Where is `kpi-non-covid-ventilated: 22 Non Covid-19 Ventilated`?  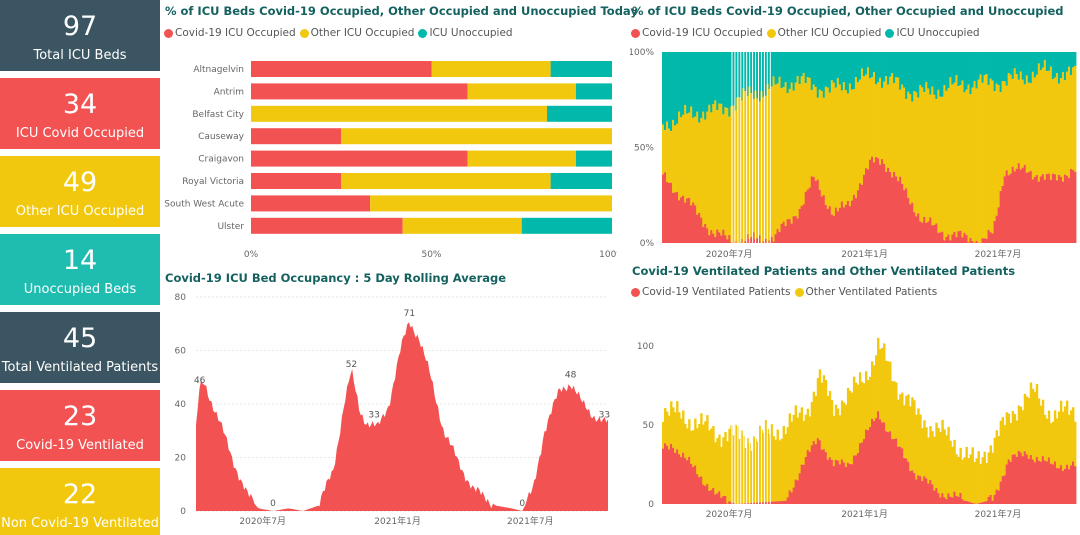
kpi-non-covid-ventilated: 22 Non Covid-19 Ventilated is located at coordinates (80, 501).